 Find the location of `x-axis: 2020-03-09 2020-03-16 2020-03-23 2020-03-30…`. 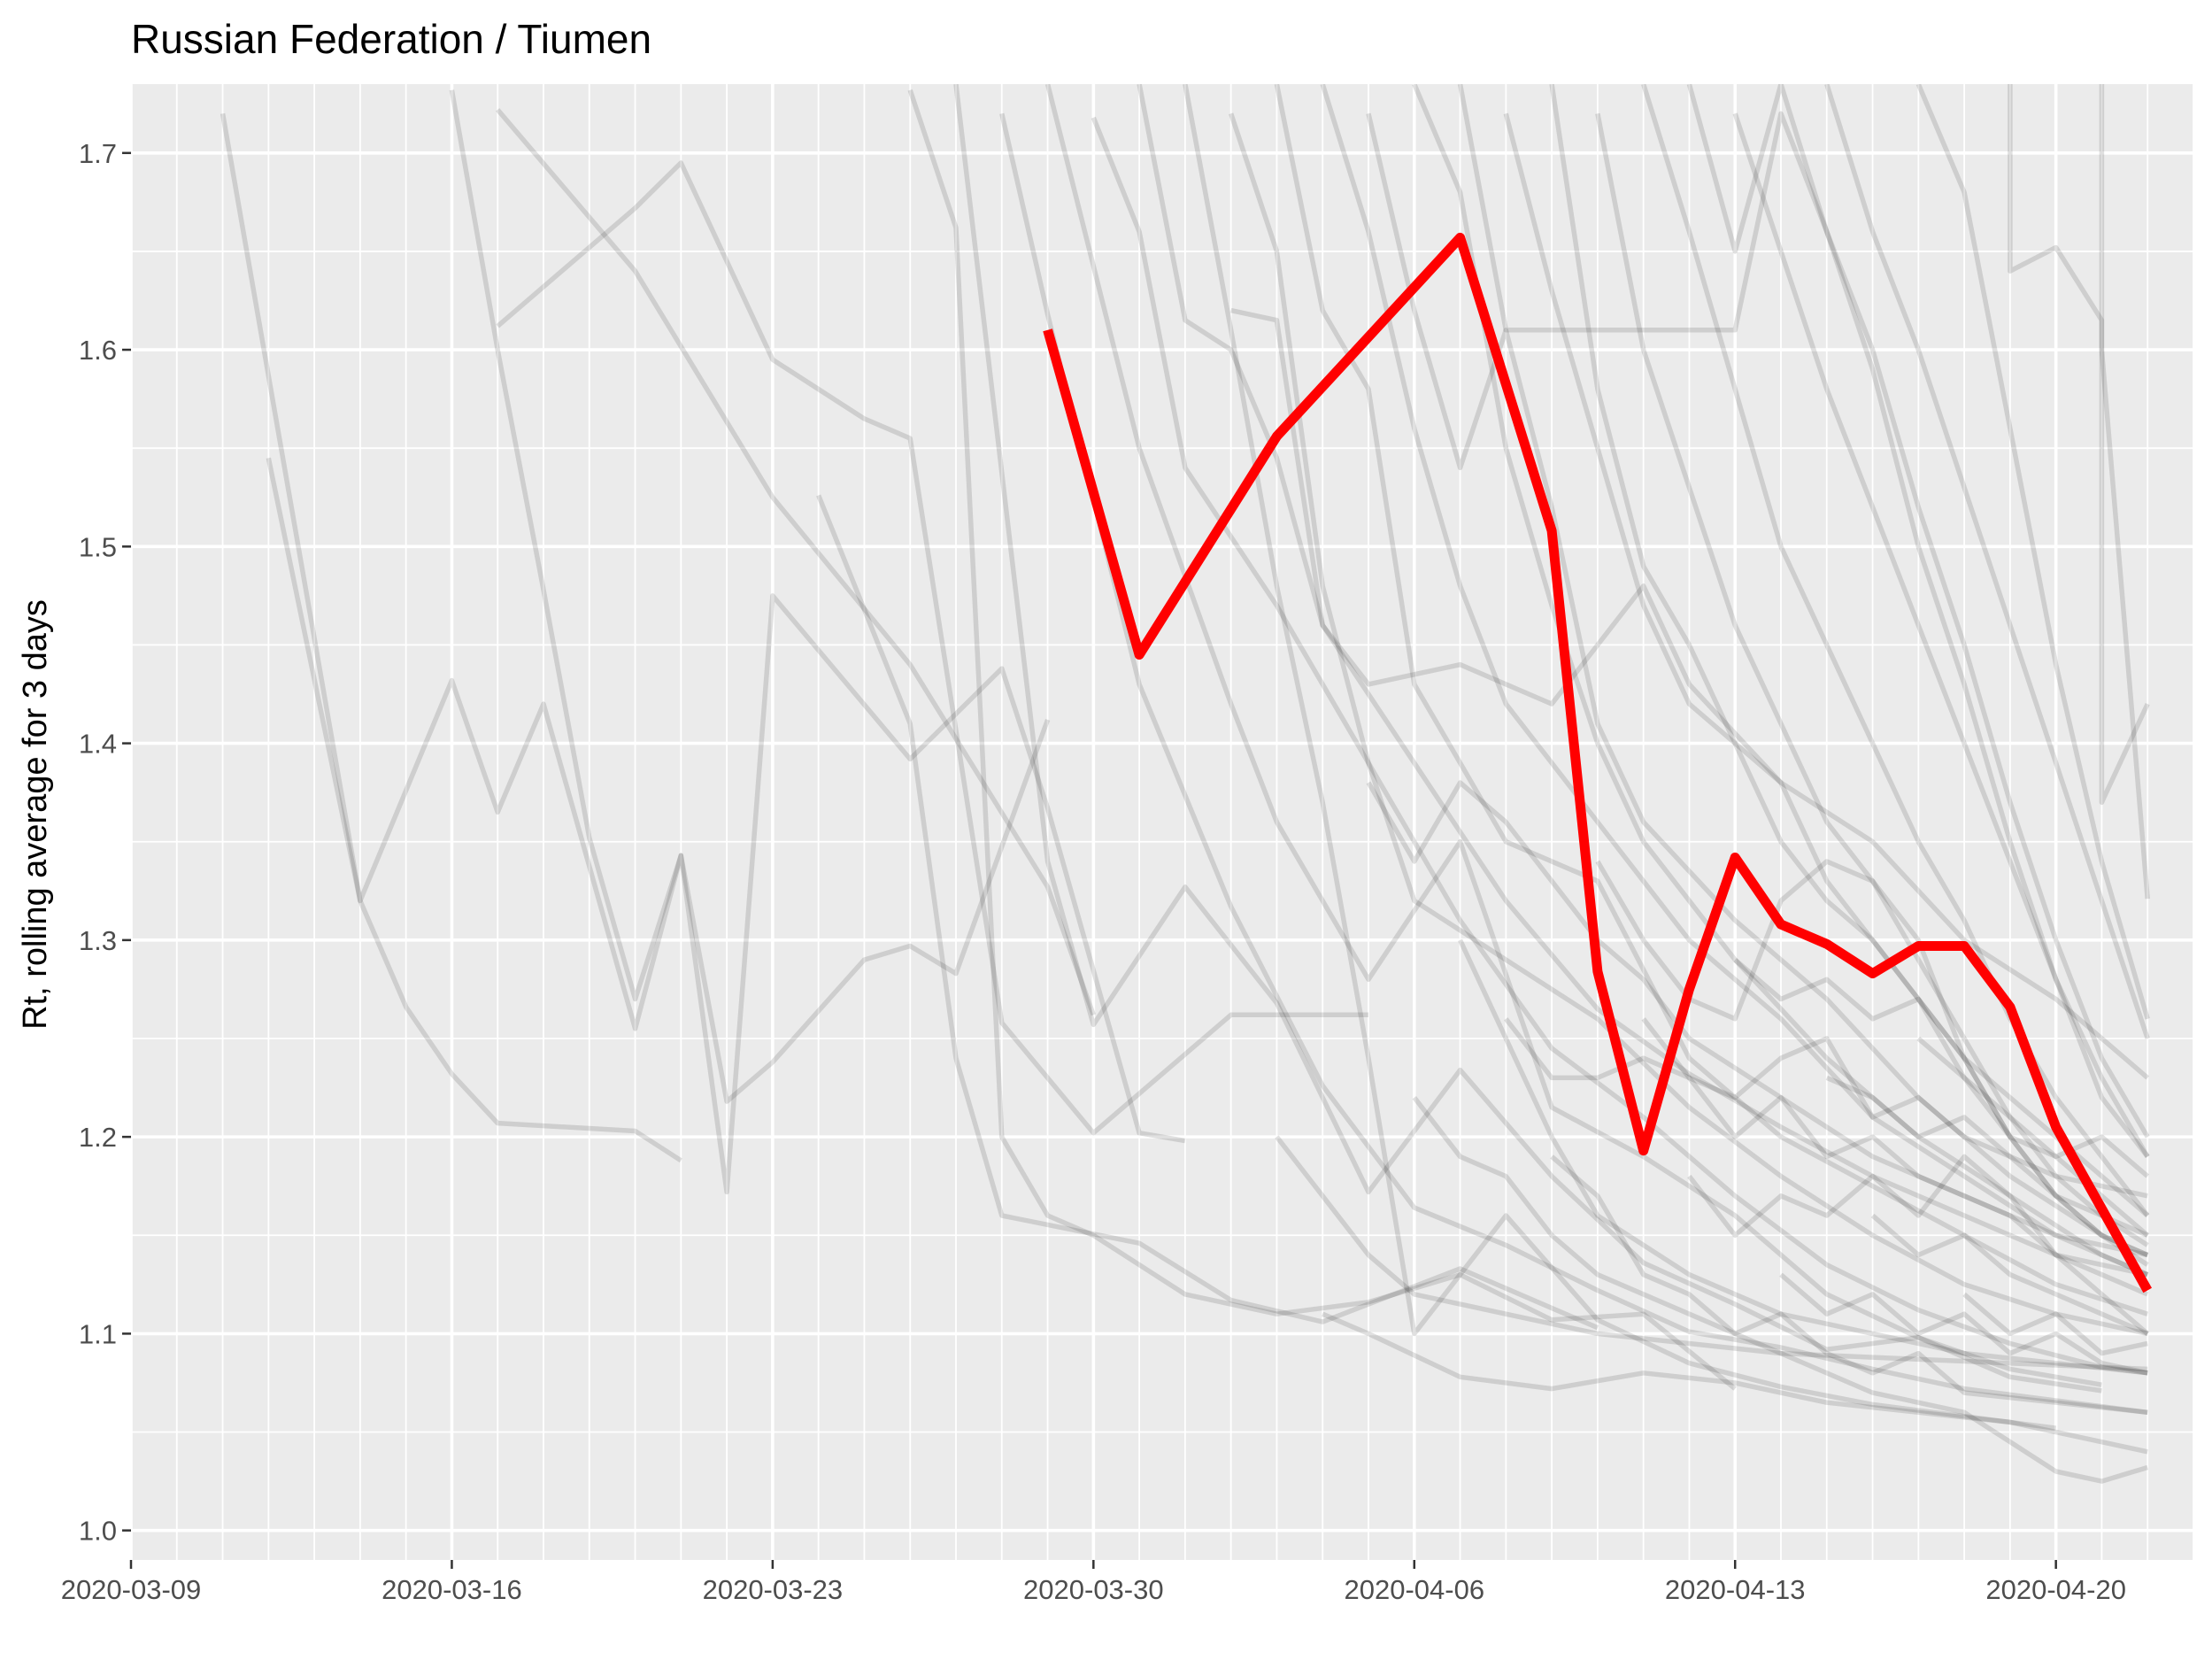

x-axis: 2020-03-09 2020-03-16 2020-03-23 2020-03-30… is located at coordinates (1093, 1582).